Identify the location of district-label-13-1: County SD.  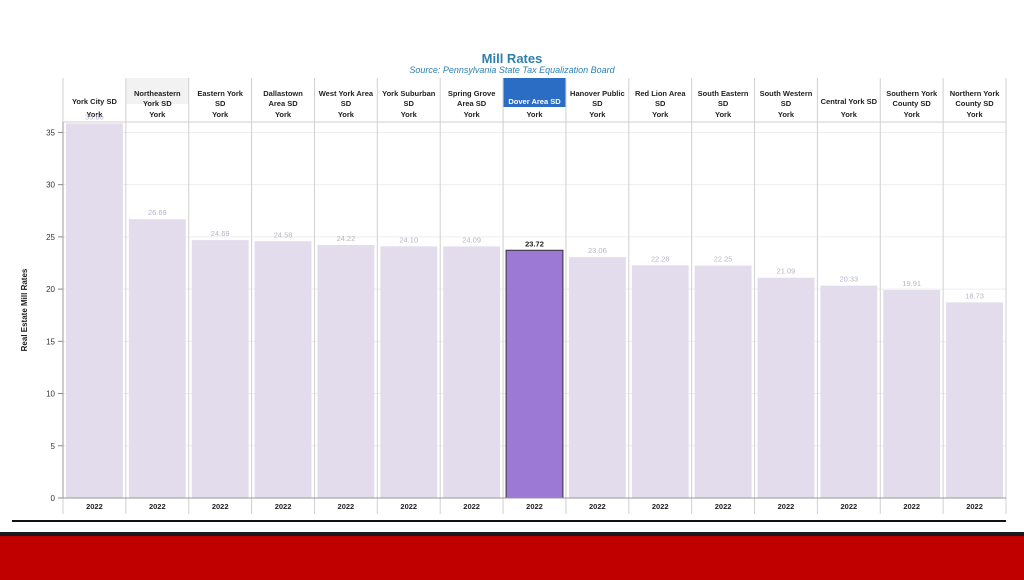
(912, 103).